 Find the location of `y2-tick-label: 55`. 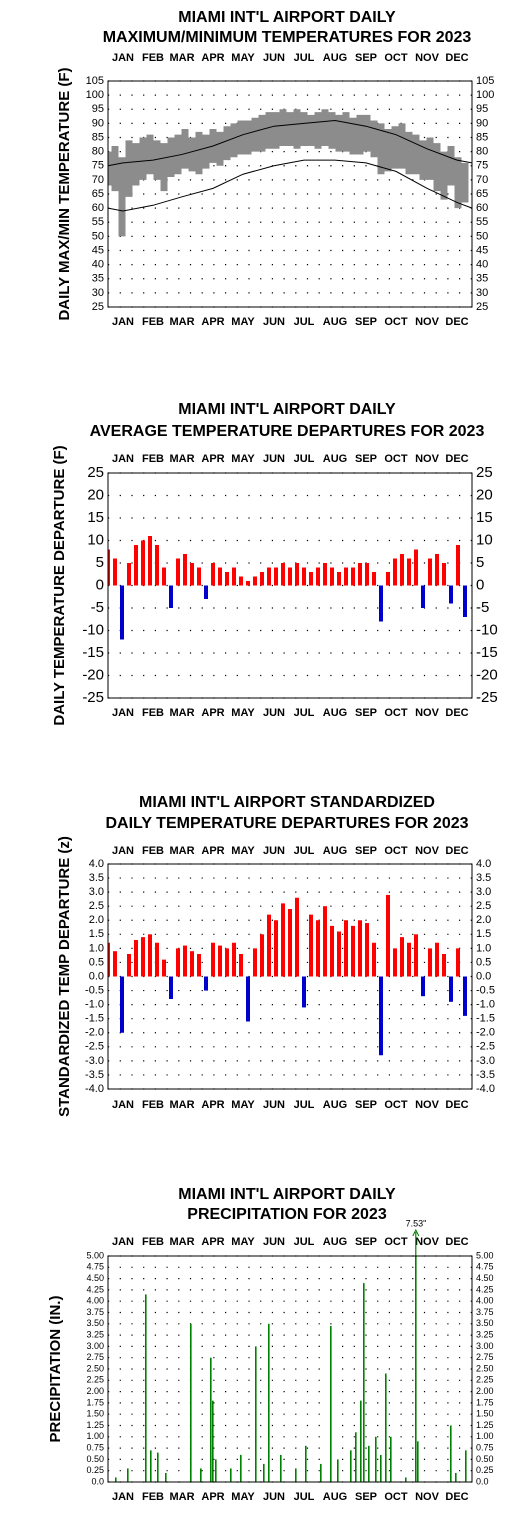

y2-tick-label: 55 is located at coordinates (482, 222).